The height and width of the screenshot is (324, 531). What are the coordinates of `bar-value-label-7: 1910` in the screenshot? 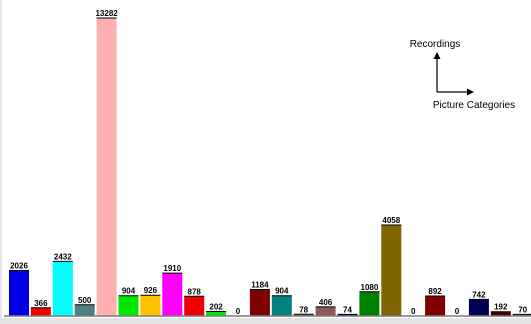 It's located at (172, 268).